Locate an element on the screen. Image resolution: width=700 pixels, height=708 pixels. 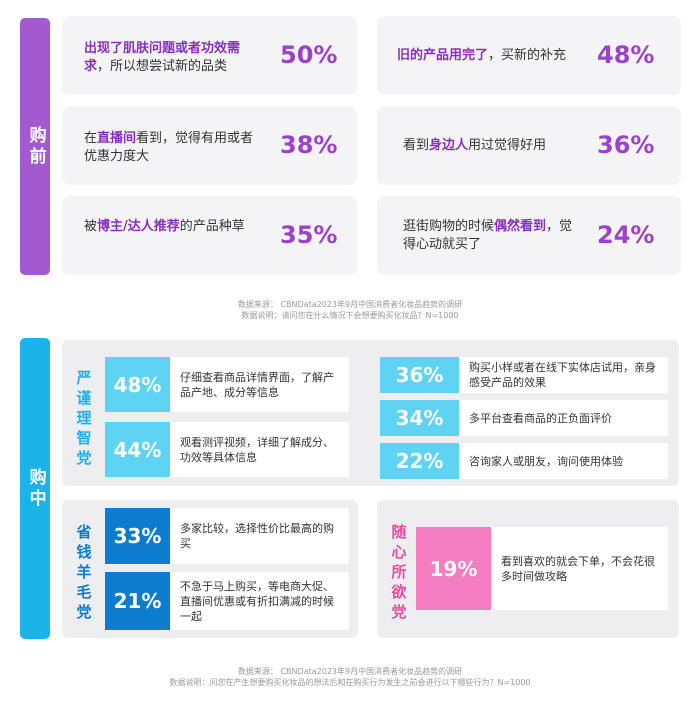
rational-behavior: 咨询家人或朋友，询问使用体验 is located at coordinates (563, 461).